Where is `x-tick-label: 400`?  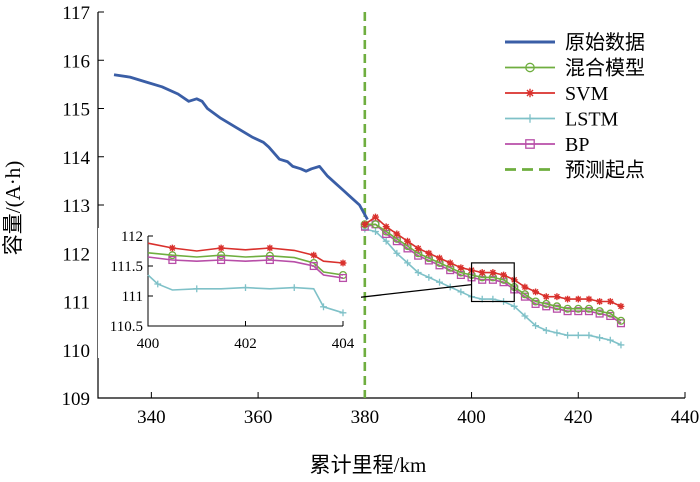 x-tick-label: 400 is located at coordinates (471, 417).